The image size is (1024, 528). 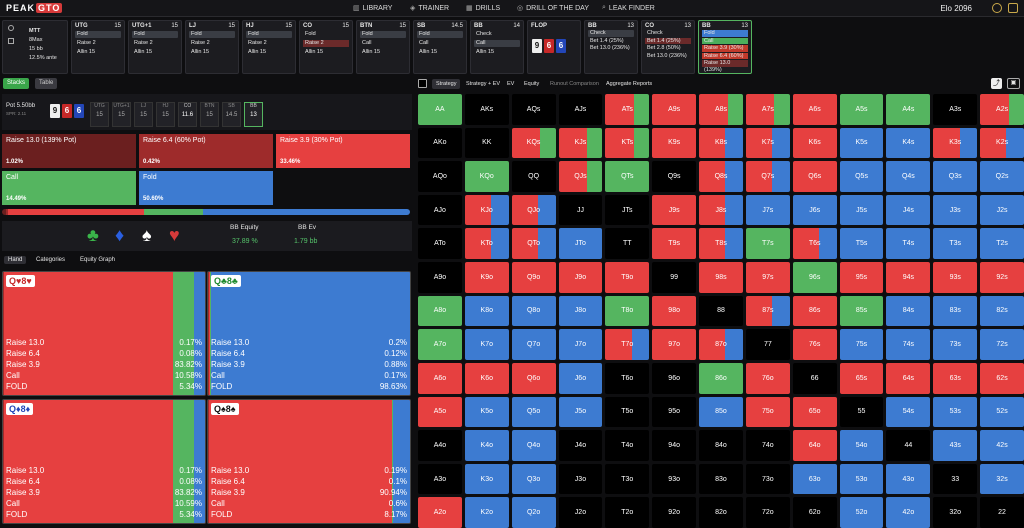 What do you see at coordinates (721, 479) in the screenshot?
I see `range-cell: 83o` at bounding box center [721, 479].